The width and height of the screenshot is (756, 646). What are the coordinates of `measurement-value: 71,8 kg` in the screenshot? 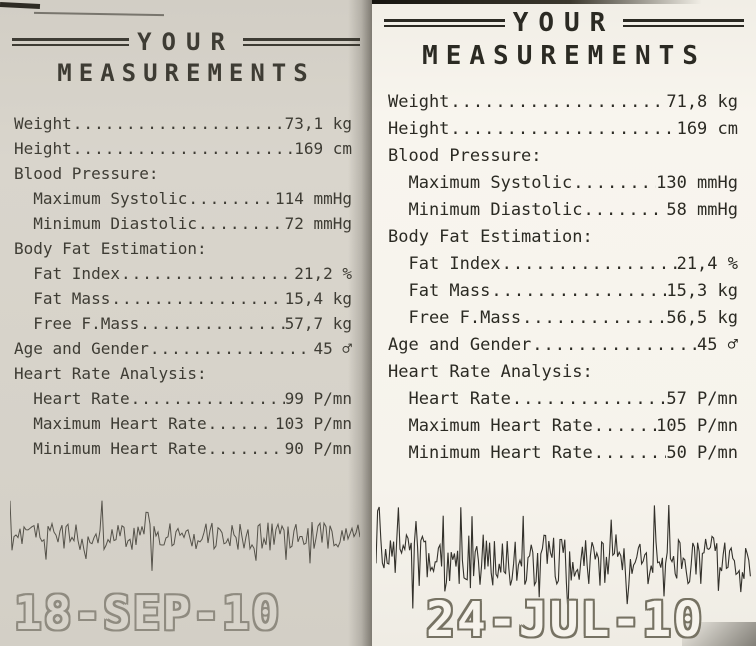 It's located at (702, 102).